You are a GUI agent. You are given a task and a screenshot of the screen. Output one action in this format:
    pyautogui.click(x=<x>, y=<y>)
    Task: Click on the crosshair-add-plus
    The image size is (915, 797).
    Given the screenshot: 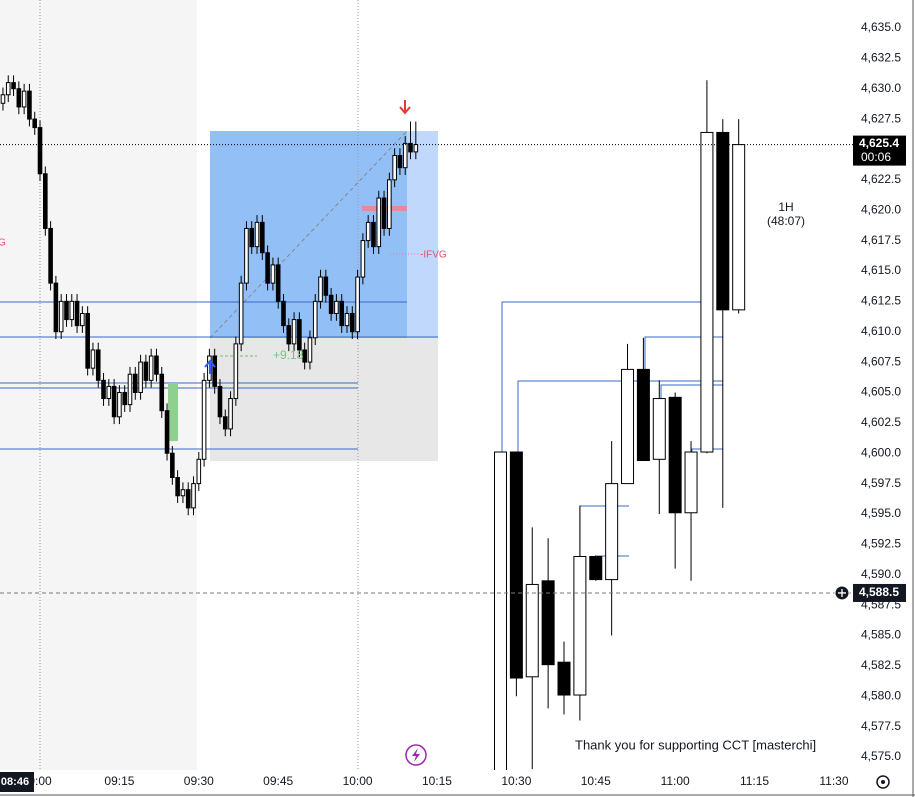 What is the action you would take?
    pyautogui.click(x=842, y=592)
    